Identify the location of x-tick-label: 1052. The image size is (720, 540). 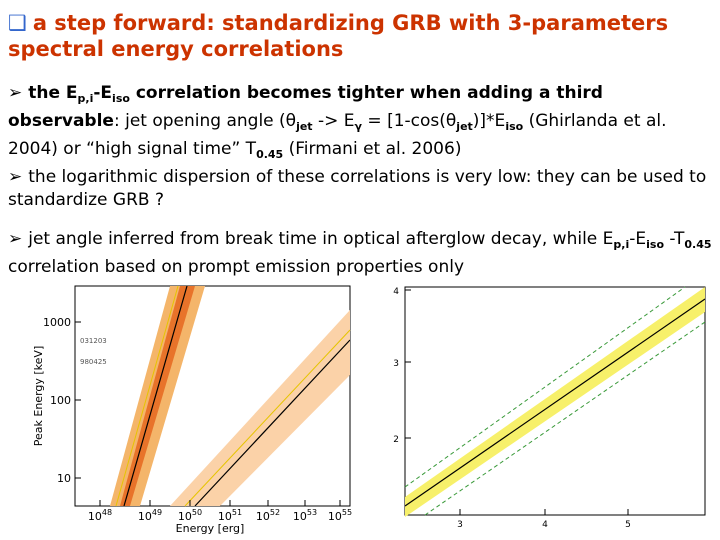
(268, 515).